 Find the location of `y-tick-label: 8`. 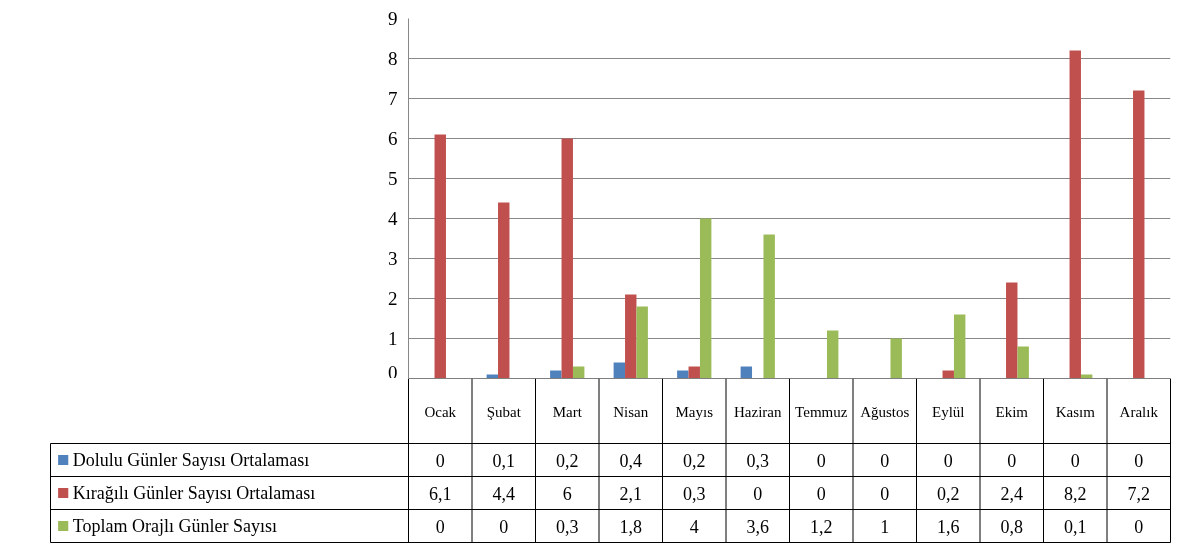

y-tick-label: 8 is located at coordinates (393, 58).